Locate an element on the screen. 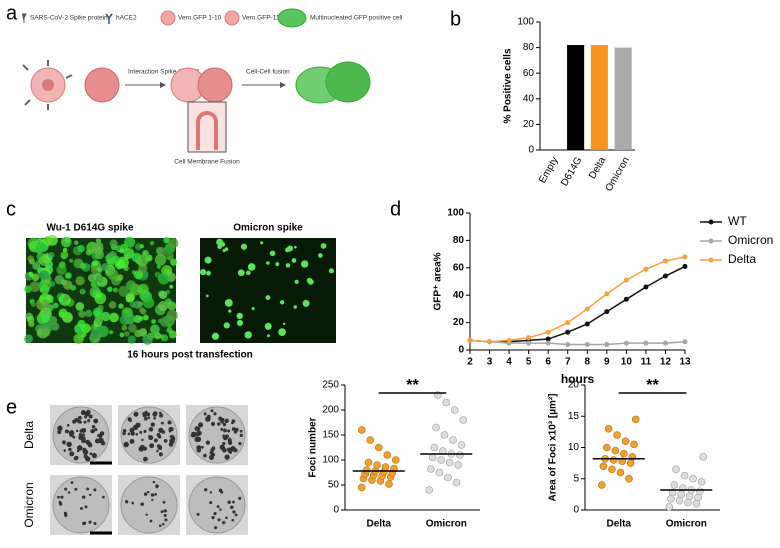 The width and height of the screenshot is (780, 548). spike-icon is located at coordinates (24, 18).